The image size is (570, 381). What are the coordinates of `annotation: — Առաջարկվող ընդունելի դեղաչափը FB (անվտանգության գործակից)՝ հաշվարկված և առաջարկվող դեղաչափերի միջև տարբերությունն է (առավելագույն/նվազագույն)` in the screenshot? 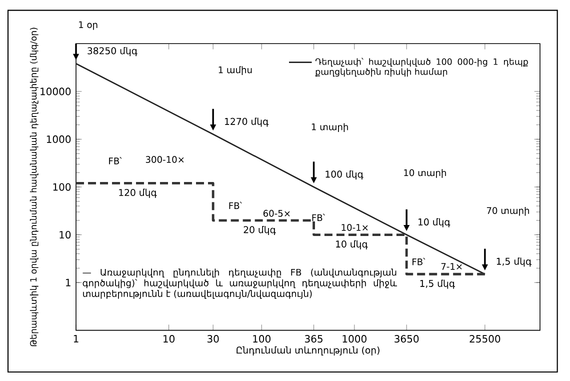 It's located at (239, 283).